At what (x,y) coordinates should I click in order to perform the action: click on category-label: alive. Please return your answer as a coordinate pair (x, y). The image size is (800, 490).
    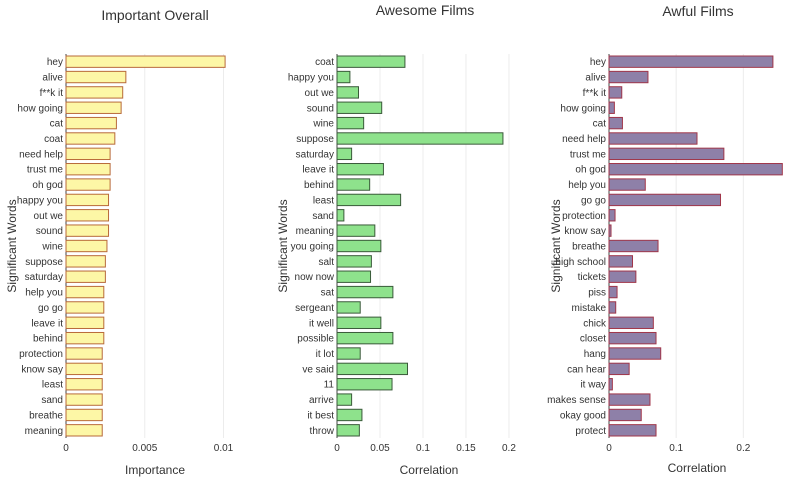
    Looking at the image, I should click on (595, 78).